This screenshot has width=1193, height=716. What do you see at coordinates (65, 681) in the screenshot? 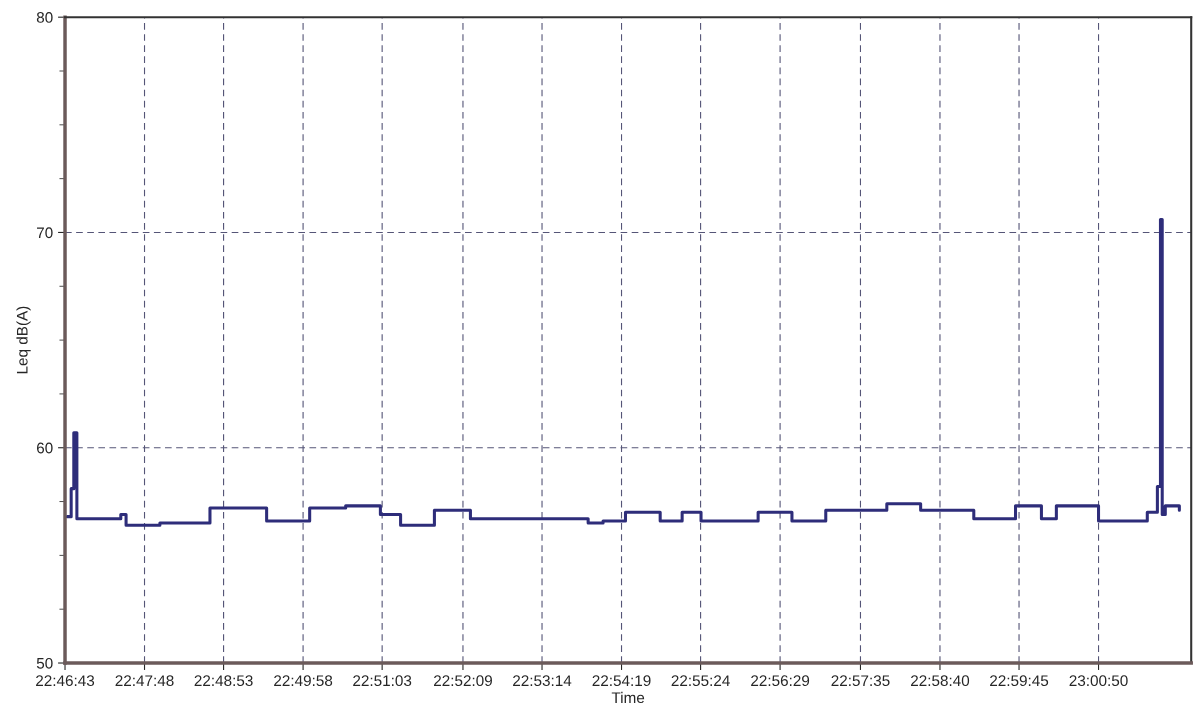
I see `x-tick-label: 22:46:43` at bounding box center [65, 681].